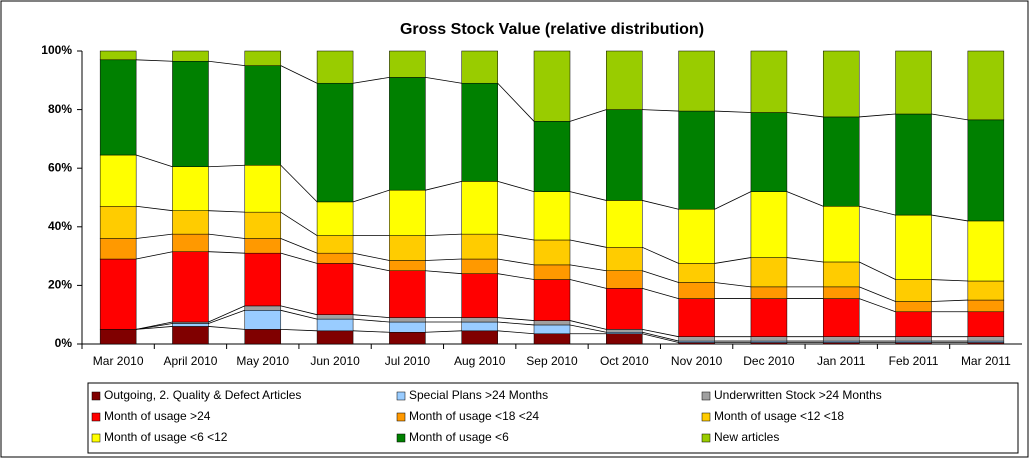  I want to click on x-tick-label: Mar 2010, so click(118, 361).